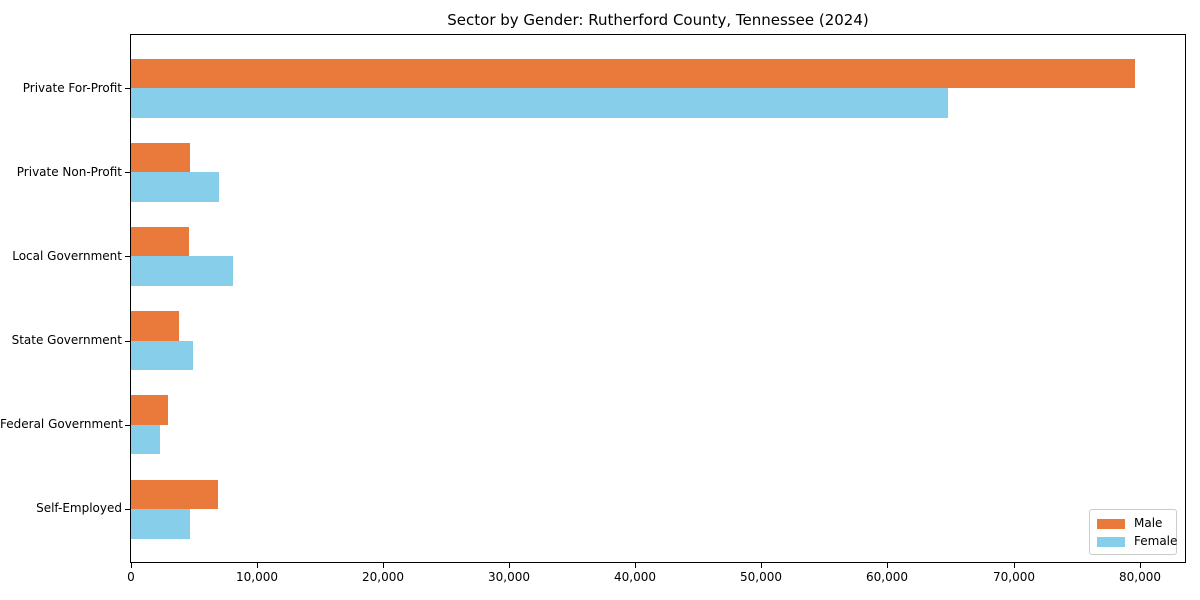 Image resolution: width=1200 pixels, height=600 pixels. What do you see at coordinates (79, 508) in the screenshot?
I see `y-tick-label: Self-Employed` at bounding box center [79, 508].